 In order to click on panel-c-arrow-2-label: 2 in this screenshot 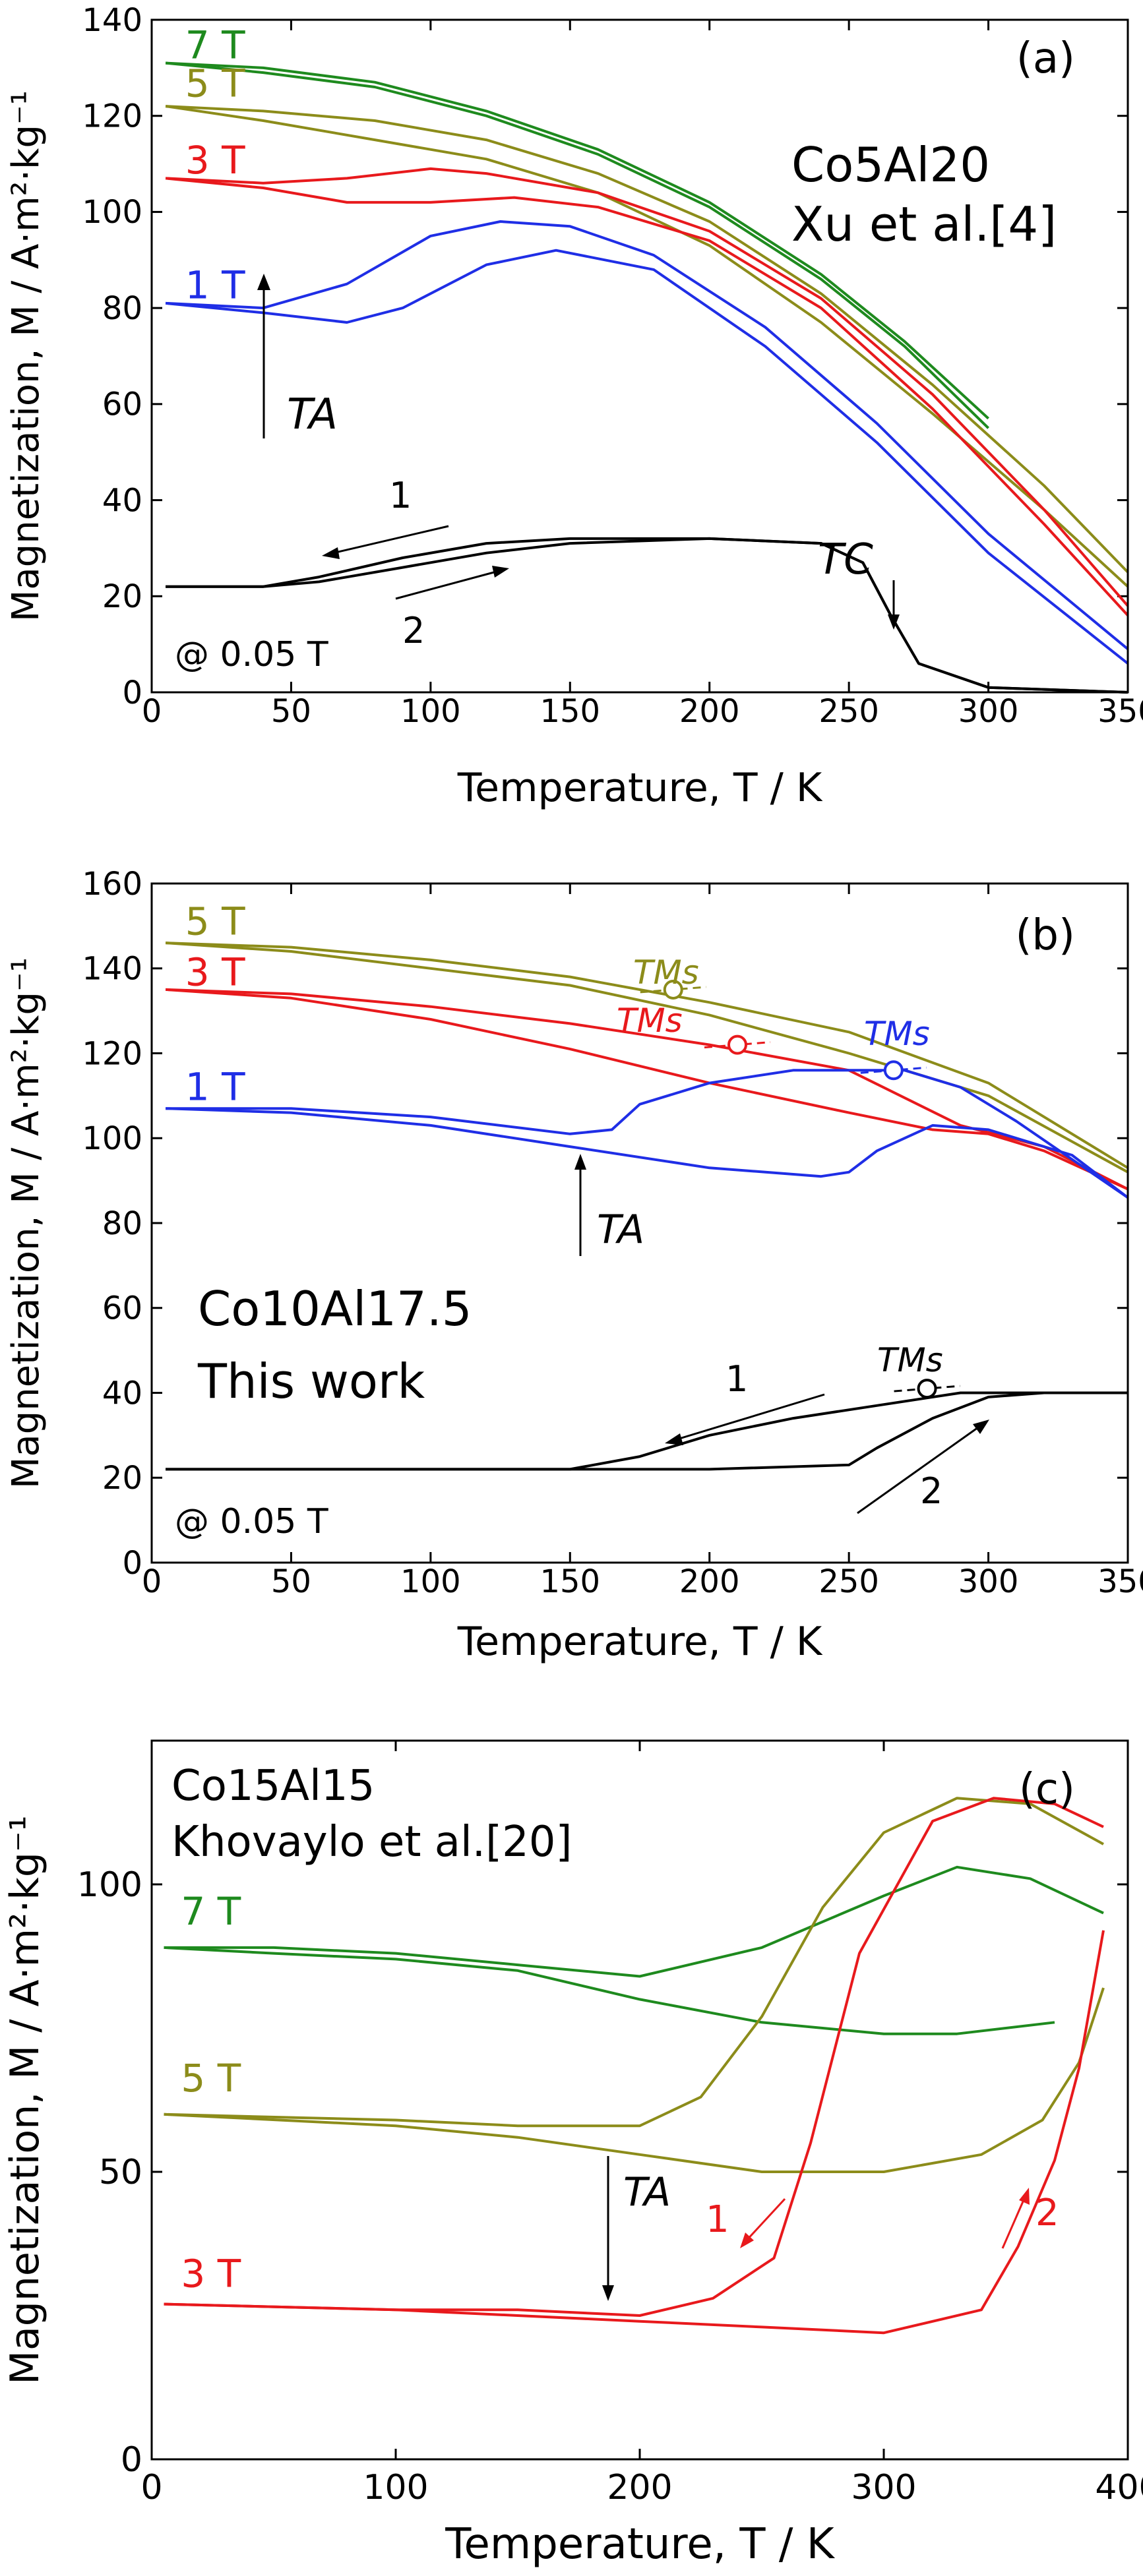, I will do `click(1047, 2213)`.